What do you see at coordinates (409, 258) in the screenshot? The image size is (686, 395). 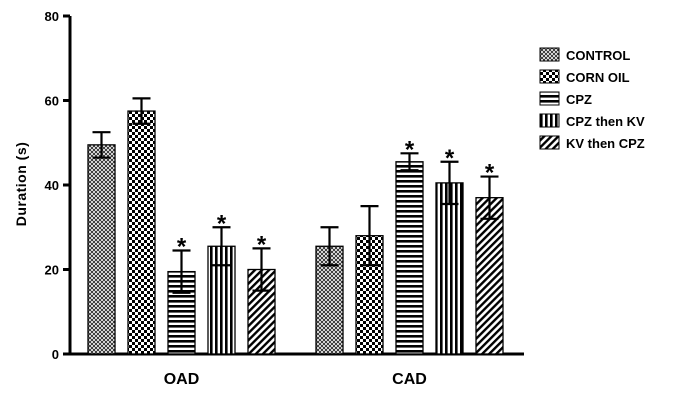 I see `bar-cad-cpz` at bounding box center [409, 258].